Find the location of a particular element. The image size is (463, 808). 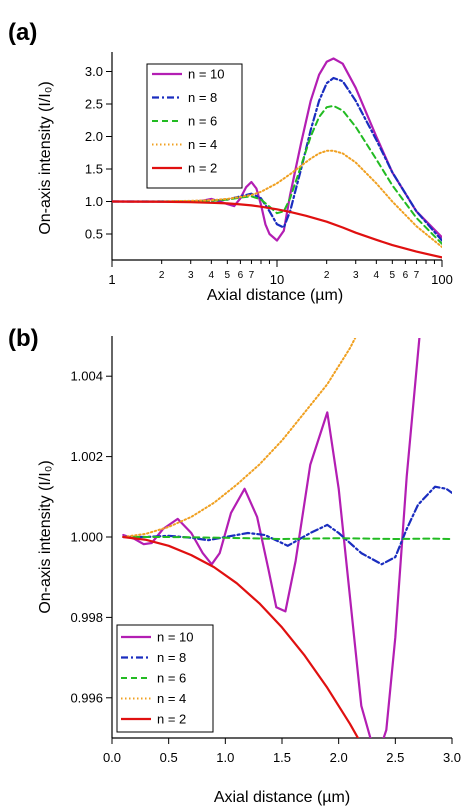

panel-a-legend-label-n8: n = 8 is located at coordinates (202, 97).